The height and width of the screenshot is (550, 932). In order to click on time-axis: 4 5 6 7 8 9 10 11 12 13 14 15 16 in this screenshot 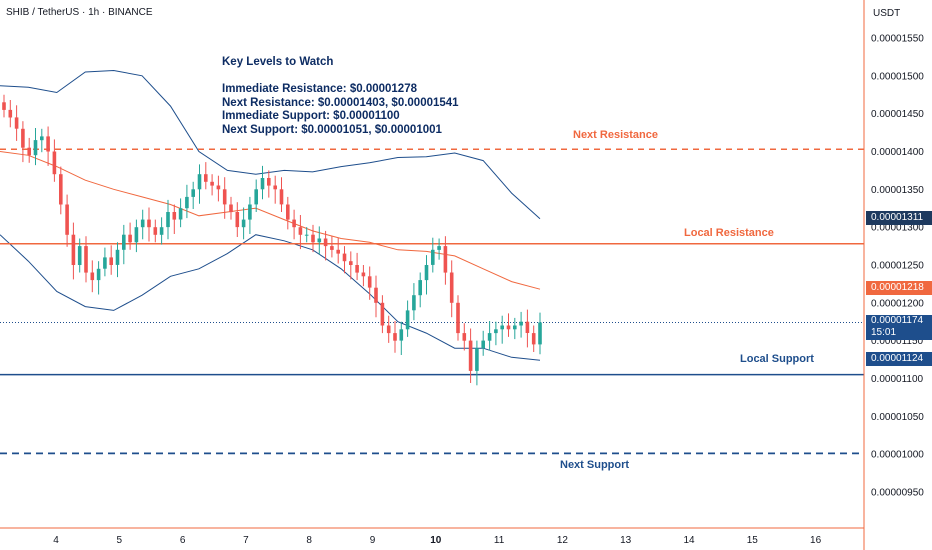, I will do `click(437, 540)`.